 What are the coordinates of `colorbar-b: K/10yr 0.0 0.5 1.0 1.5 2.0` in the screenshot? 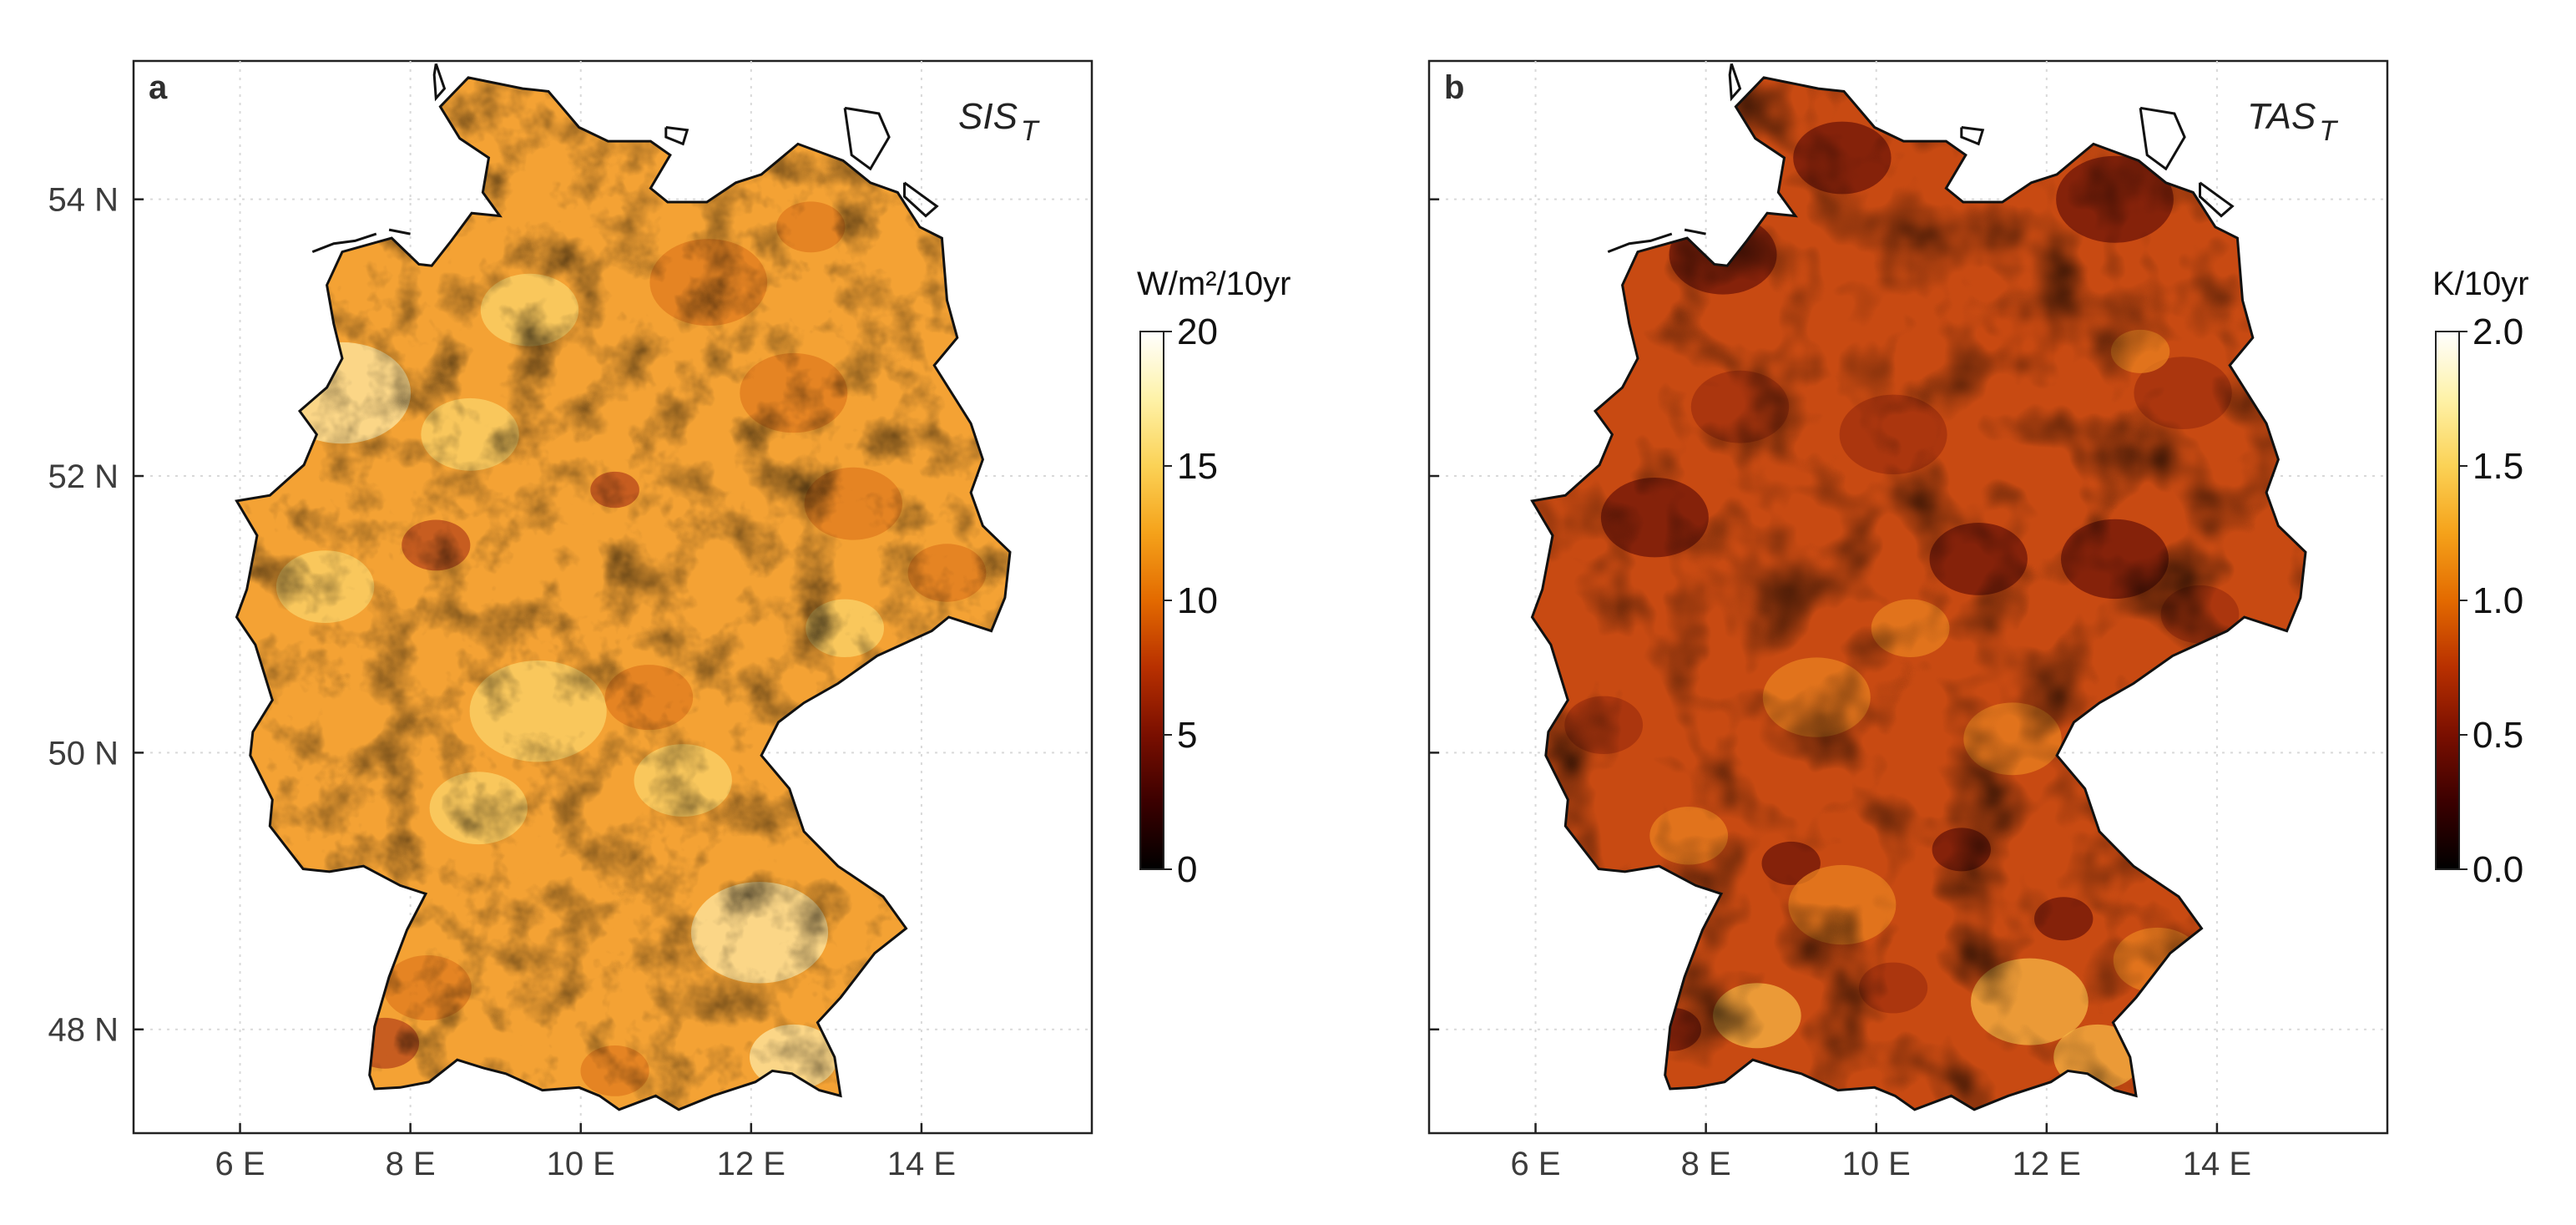 It's located at (2480, 578).